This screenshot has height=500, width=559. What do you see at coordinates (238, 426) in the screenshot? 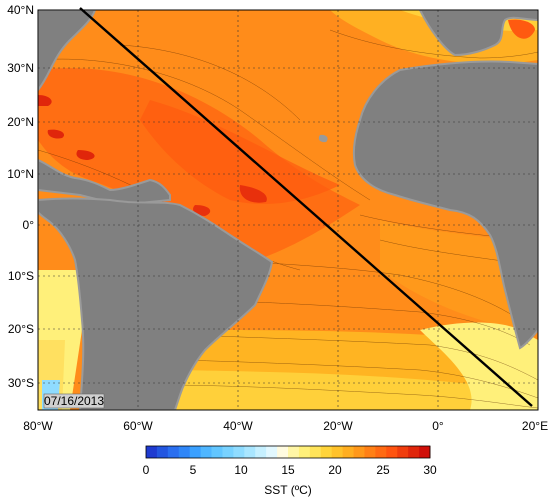
I see `lon-label: 40°W` at bounding box center [238, 426].